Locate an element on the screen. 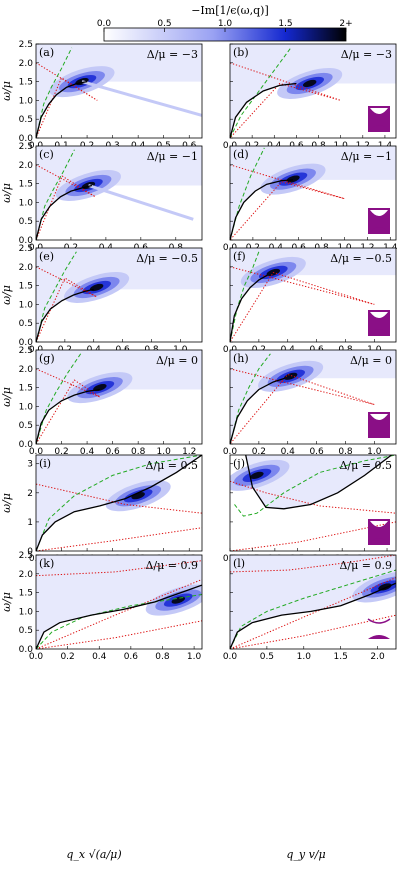 This screenshot has height=869, width=415. panel-label: (b) is located at coordinates (241, 52).